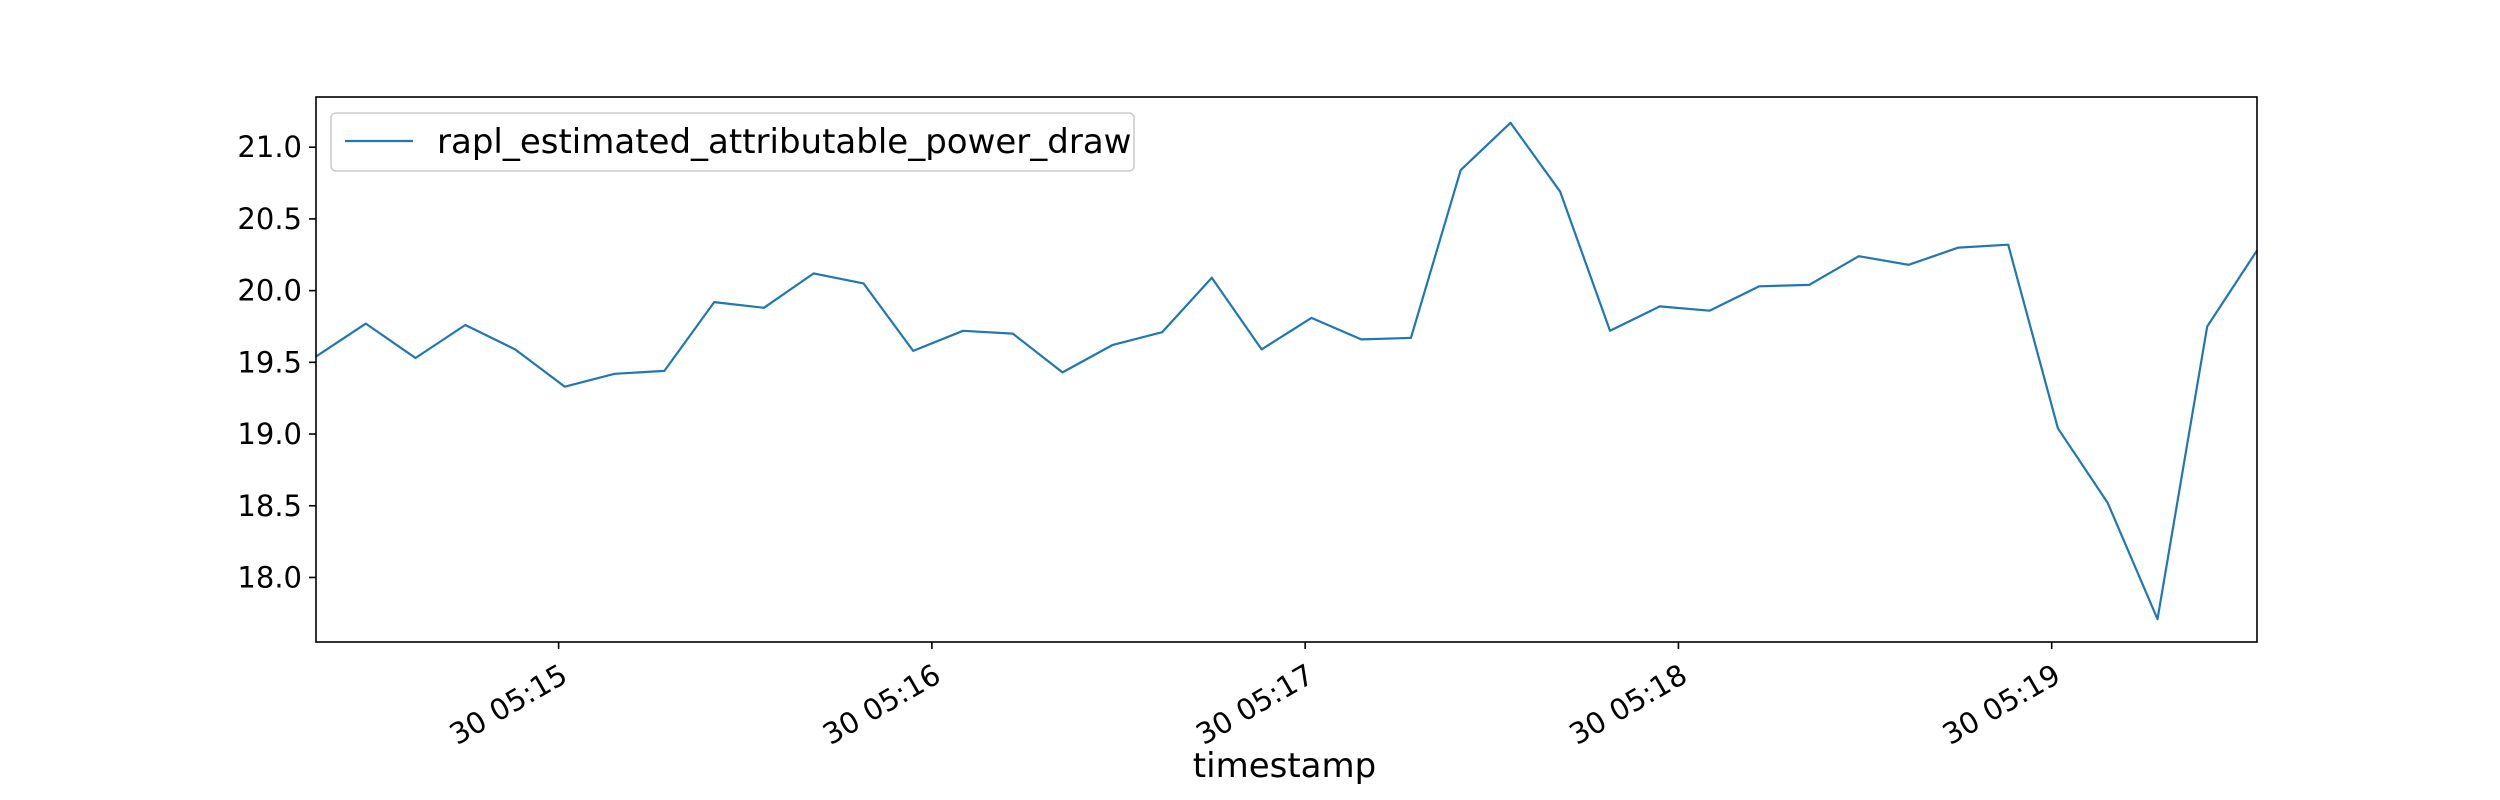  I want to click on legend-label: rapl_estimated_attributable_power_draw, so click(784, 142).